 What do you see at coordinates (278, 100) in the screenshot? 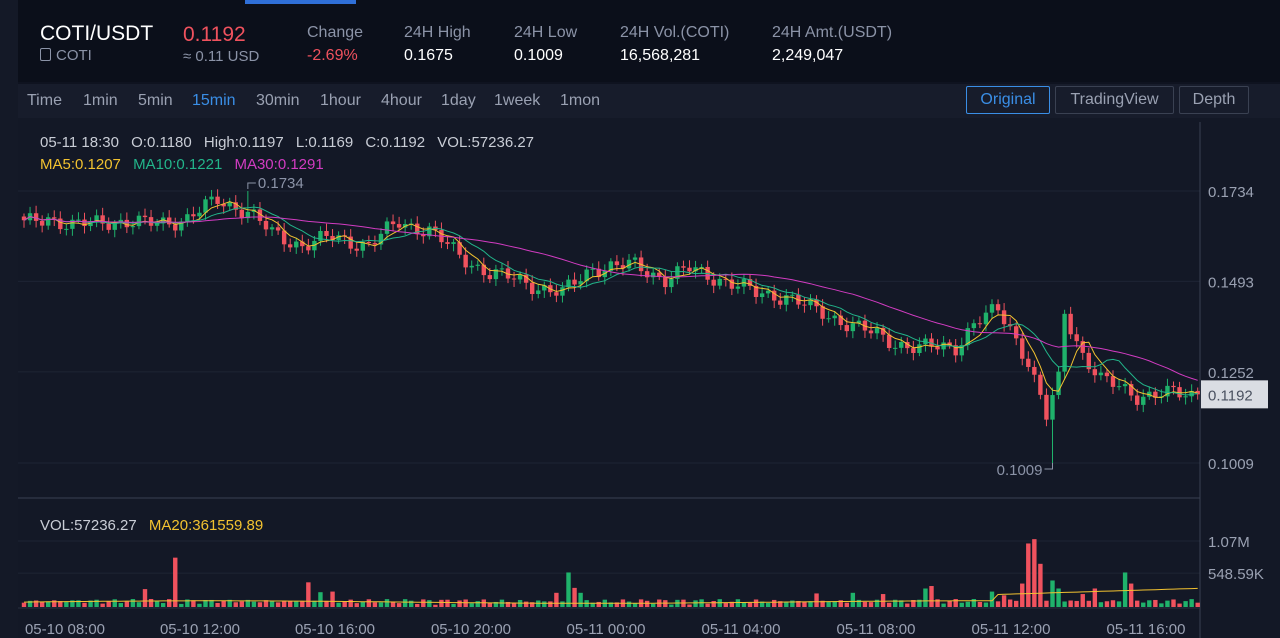
I see `timeframe-30min: 30min` at bounding box center [278, 100].